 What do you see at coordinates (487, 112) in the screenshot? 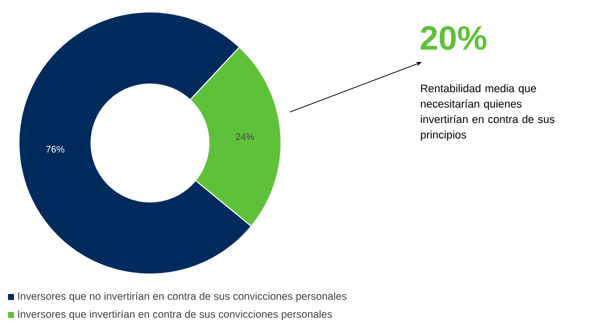
I see `text: Rentabilidad media que necesitarían quienes invertirían en contra de sus principios` at bounding box center [487, 112].